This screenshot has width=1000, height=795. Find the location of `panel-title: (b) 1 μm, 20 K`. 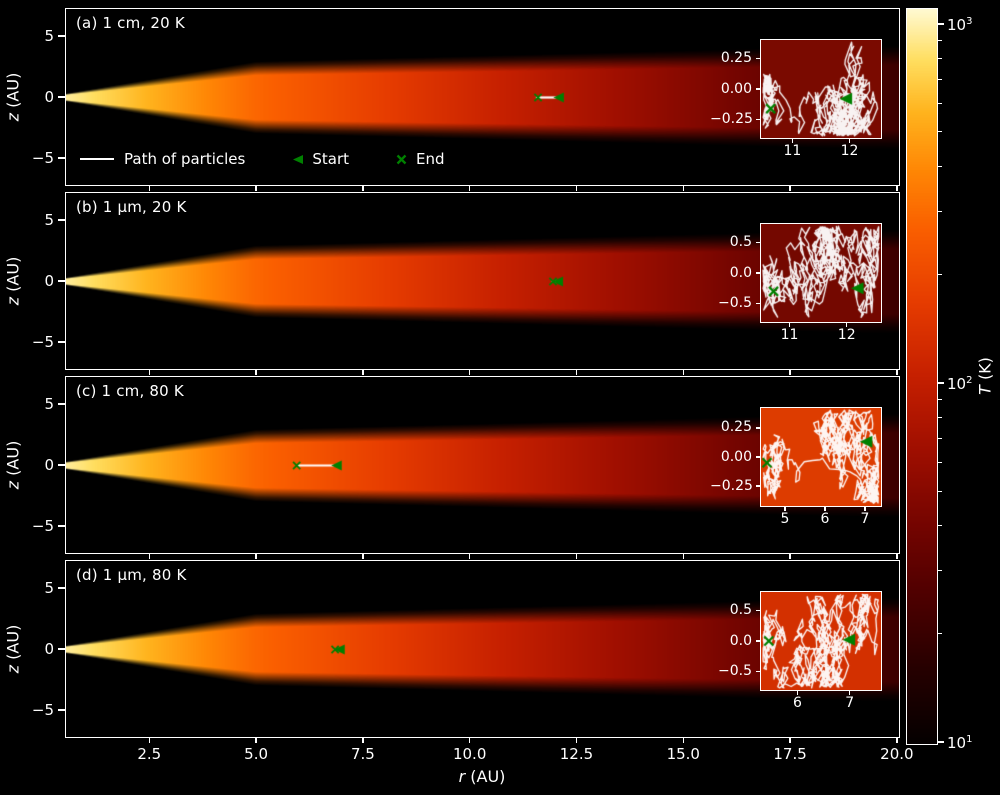

panel-title: (b) 1 μm, 20 K is located at coordinates (131, 207).